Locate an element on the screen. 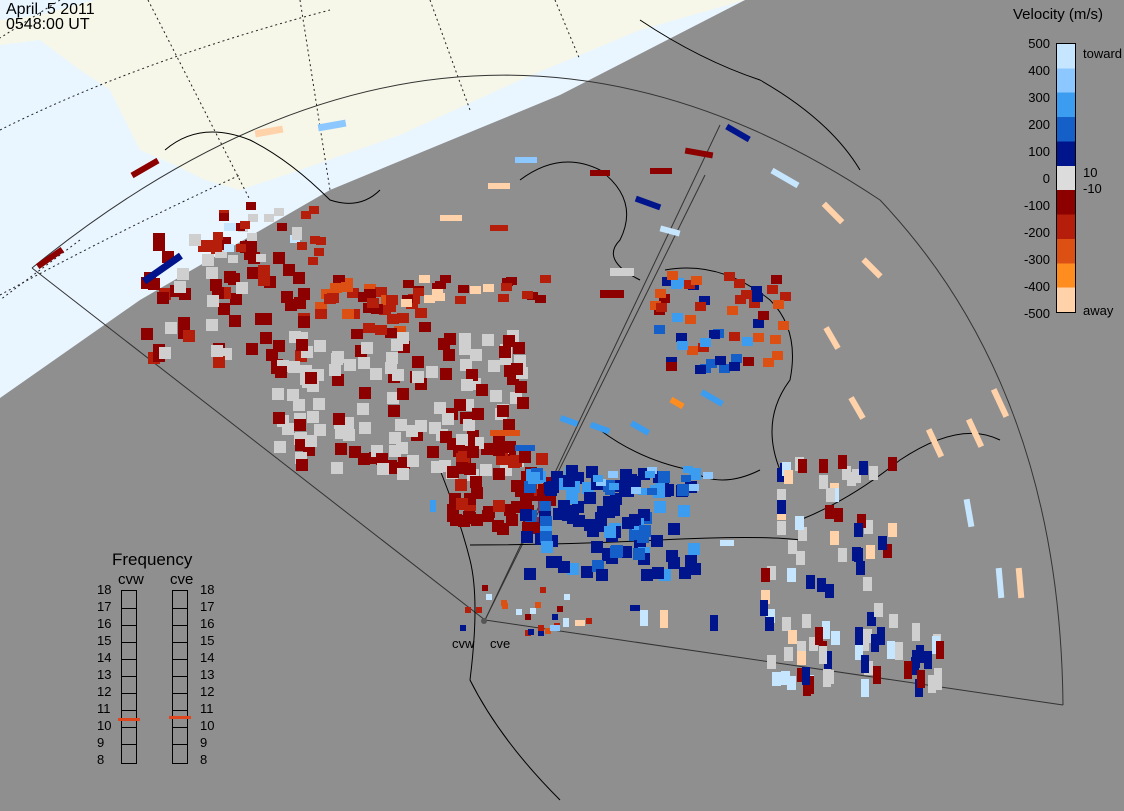 This screenshot has height=811, width=1124. frequency-tick-label: 9 is located at coordinates (204, 742).